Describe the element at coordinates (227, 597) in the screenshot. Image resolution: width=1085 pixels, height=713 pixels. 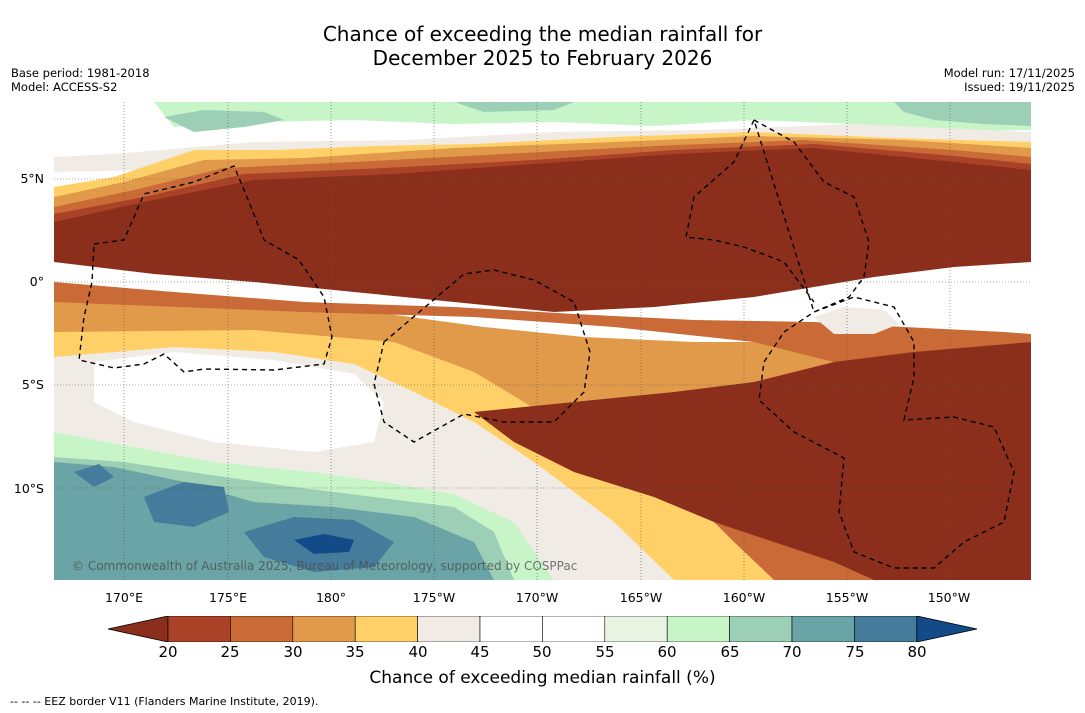
I see `lon-label-175e: 175°E` at that location.